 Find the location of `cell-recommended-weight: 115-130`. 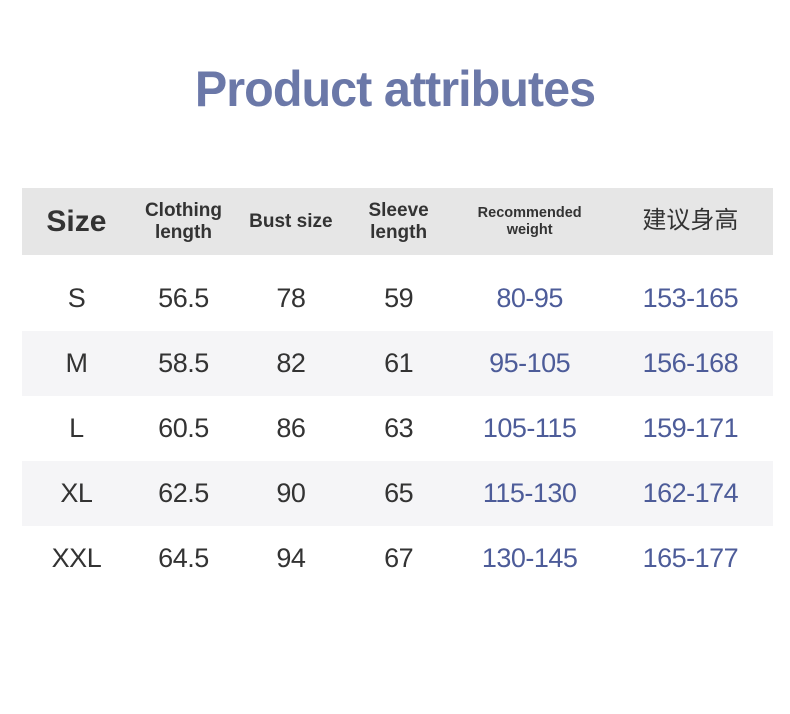

cell-recommended-weight: 115-130 is located at coordinates (529, 493).